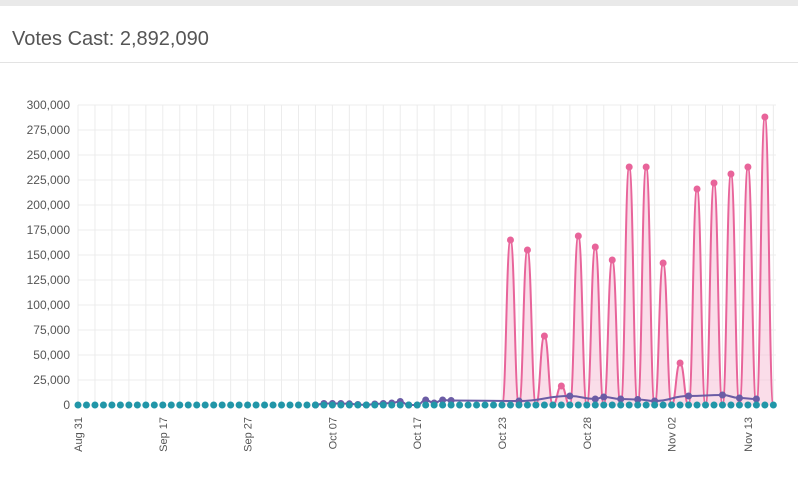 Image resolution: width=798 pixels, height=482 pixels. I want to click on y-tick-label: 150,000, so click(49, 255).